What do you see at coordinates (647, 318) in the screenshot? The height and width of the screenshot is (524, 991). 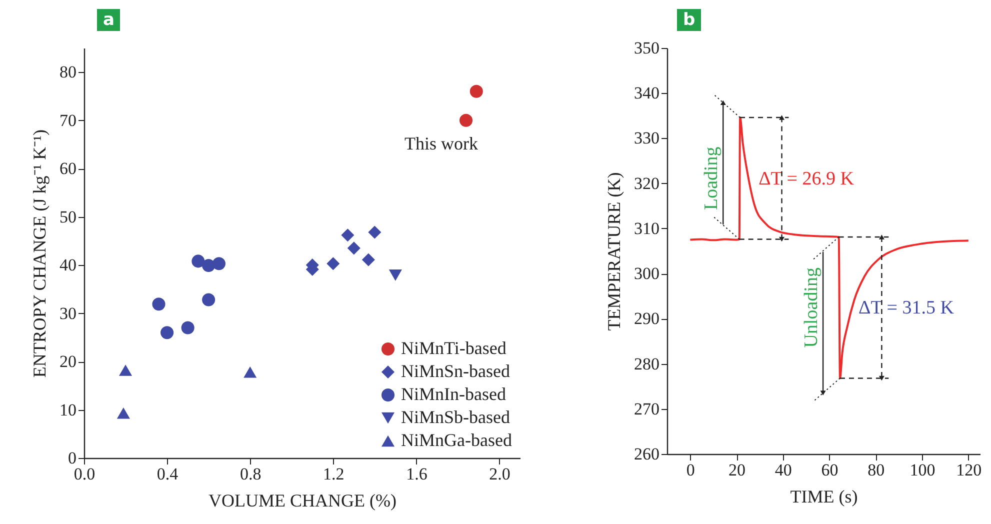 I see `y-tick-label: 290` at bounding box center [647, 318].